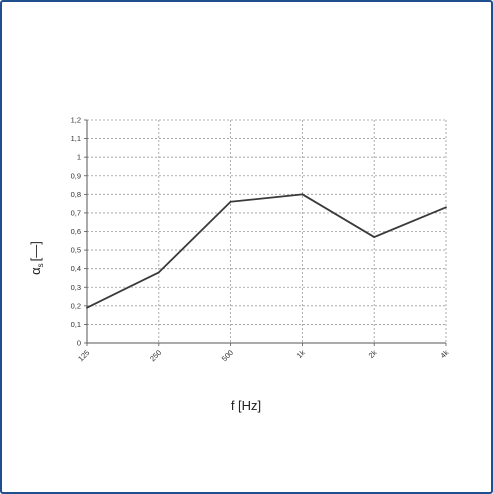 This screenshot has width=493, height=494. Describe the element at coordinates (79, 157) in the screenshot. I see `y-tick-label: 1` at that location.